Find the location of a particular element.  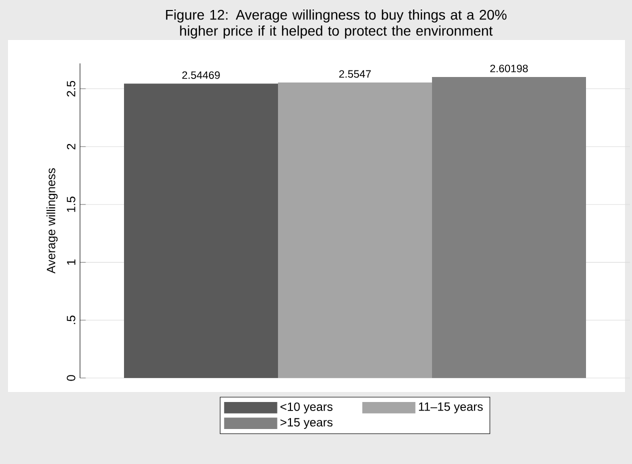

data-label: 2.54469 is located at coordinates (201, 75).